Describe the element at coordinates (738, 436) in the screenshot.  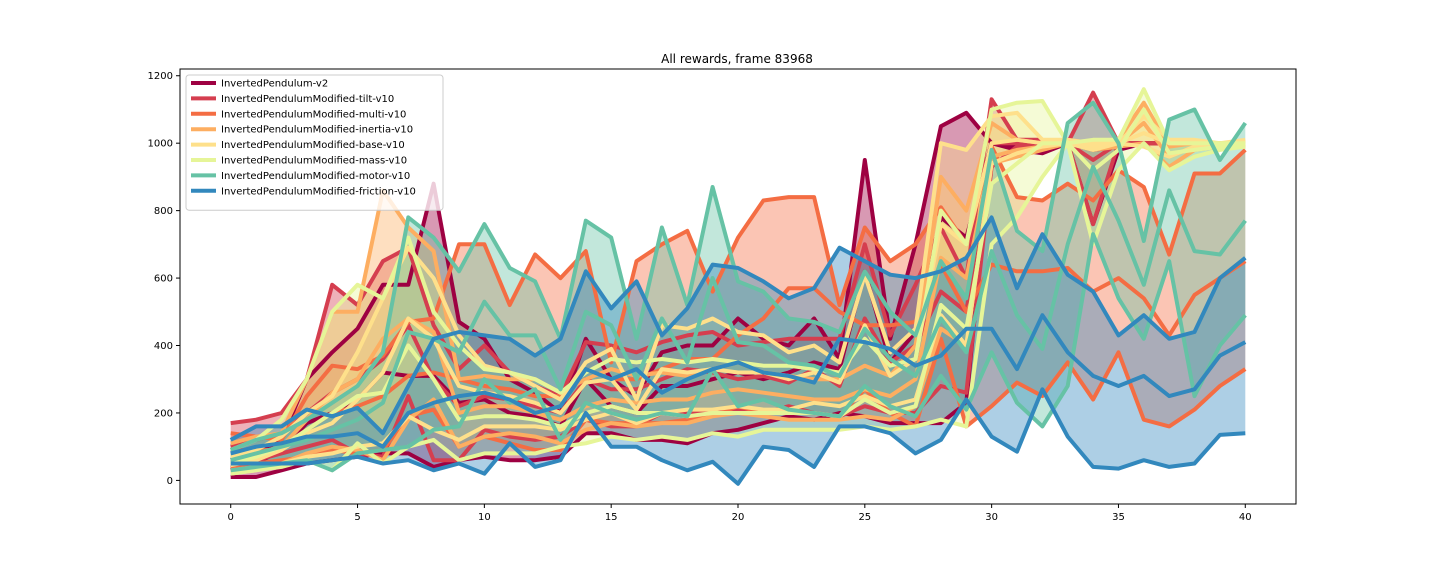
I see `series-line-8-min` at that location.